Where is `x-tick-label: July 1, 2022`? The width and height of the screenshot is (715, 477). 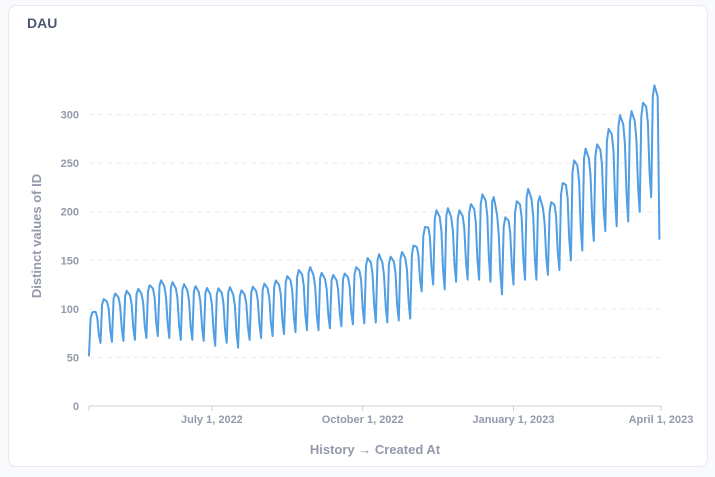 x-tick-label: July 1, 2022 is located at coordinates (212, 420).